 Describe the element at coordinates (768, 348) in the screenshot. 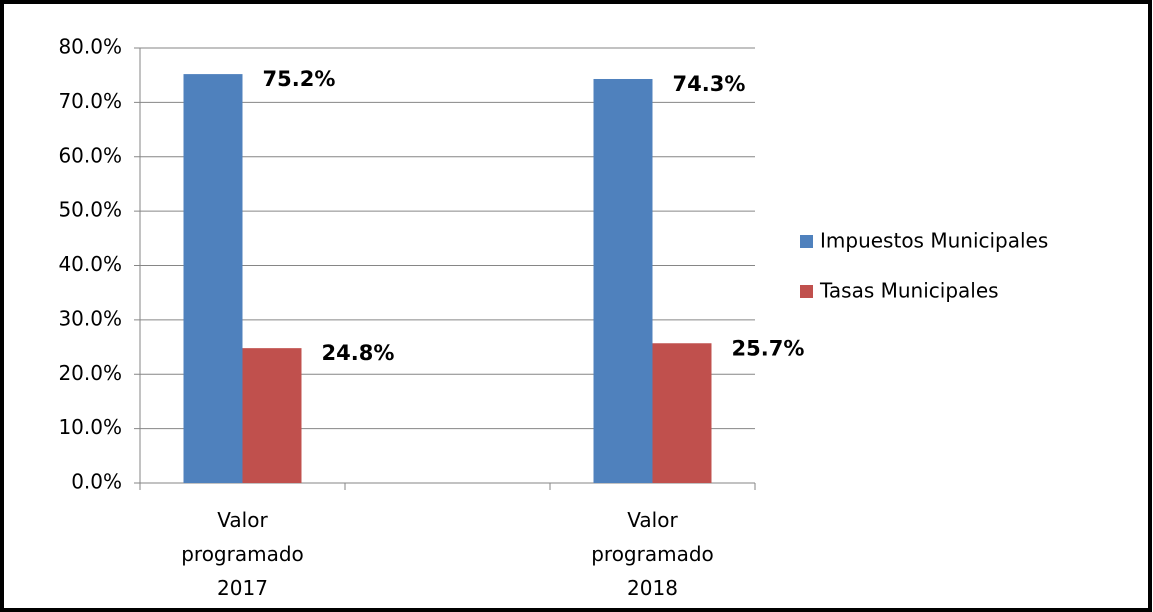

I see `data-label: 25.7%` at that location.